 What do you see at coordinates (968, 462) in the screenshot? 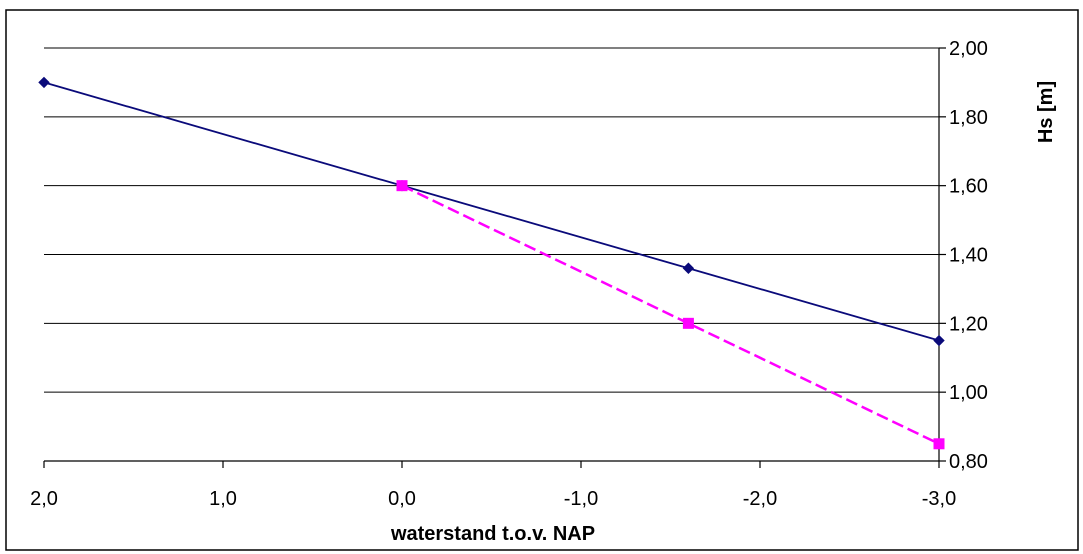
I see `y-tick-label: 0,80` at bounding box center [968, 462].